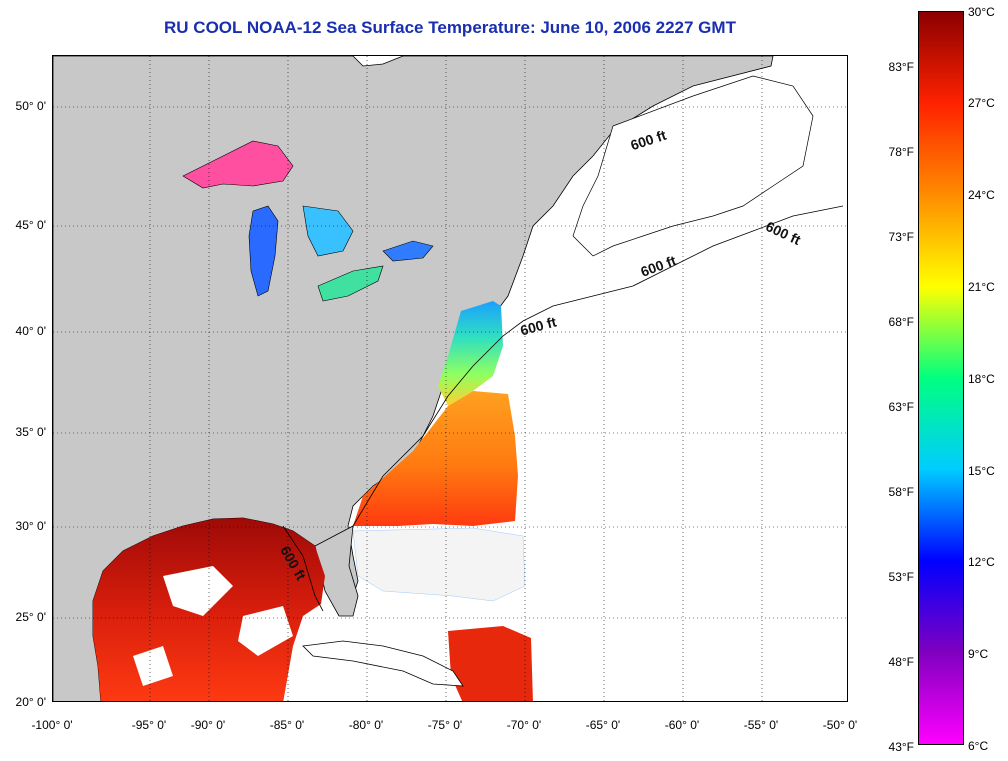 The image size is (1008, 761). I want to click on lake-erie, so click(350, 283).